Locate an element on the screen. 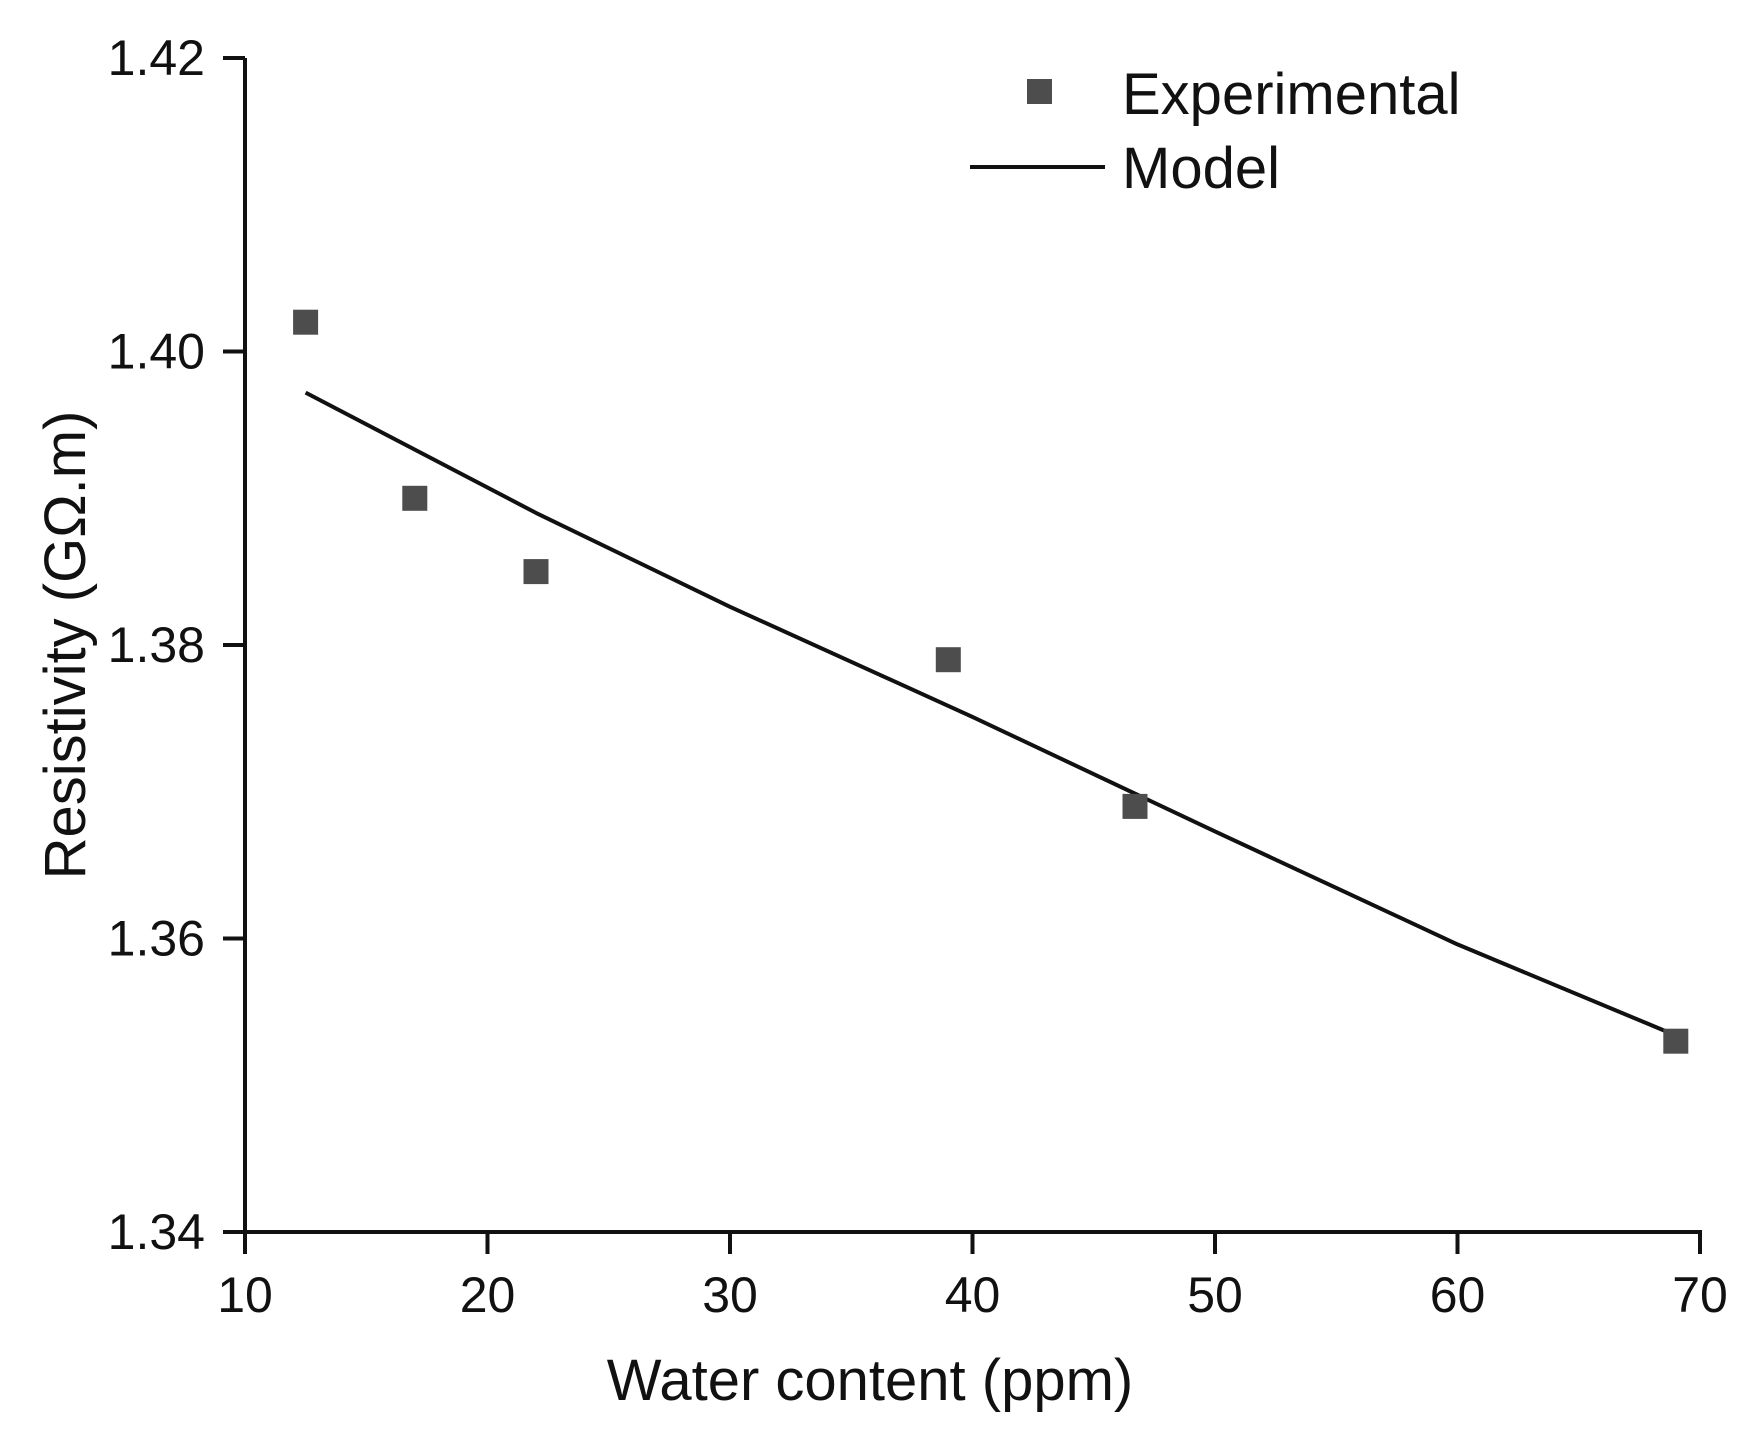 The image size is (1755, 1440). legend-label-model: Model is located at coordinates (1201, 168).